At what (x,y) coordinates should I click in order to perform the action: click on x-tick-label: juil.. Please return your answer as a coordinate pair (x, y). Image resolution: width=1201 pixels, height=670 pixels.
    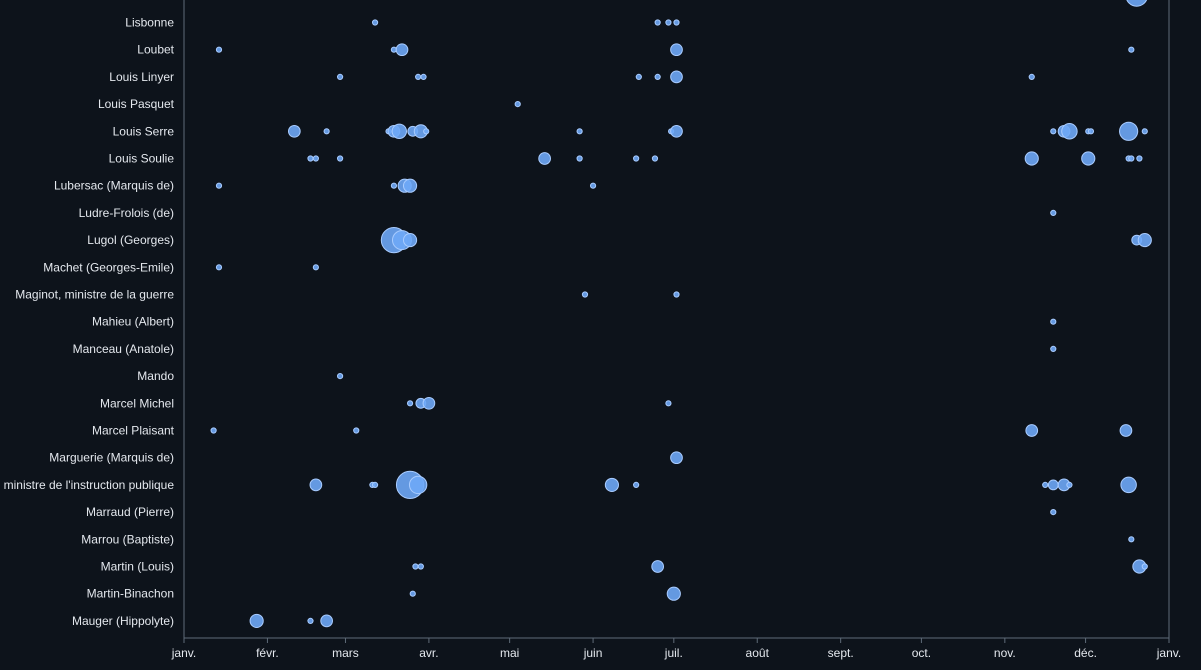
    Looking at the image, I should click on (673, 653).